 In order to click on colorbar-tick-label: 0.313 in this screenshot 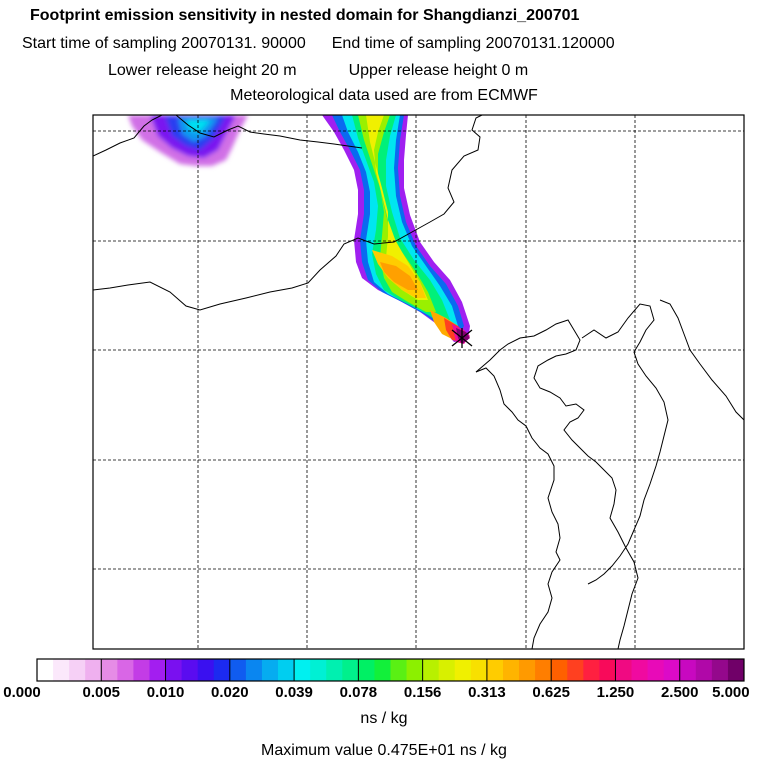, I will do `click(487, 692)`.